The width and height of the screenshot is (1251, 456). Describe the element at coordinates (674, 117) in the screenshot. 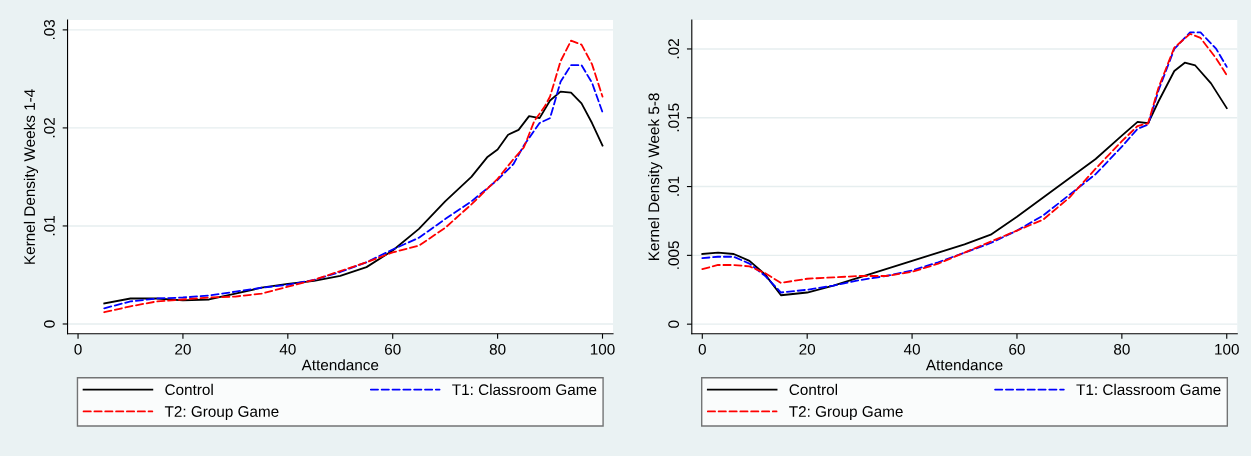

I see `y-tick-label: .015` at that location.